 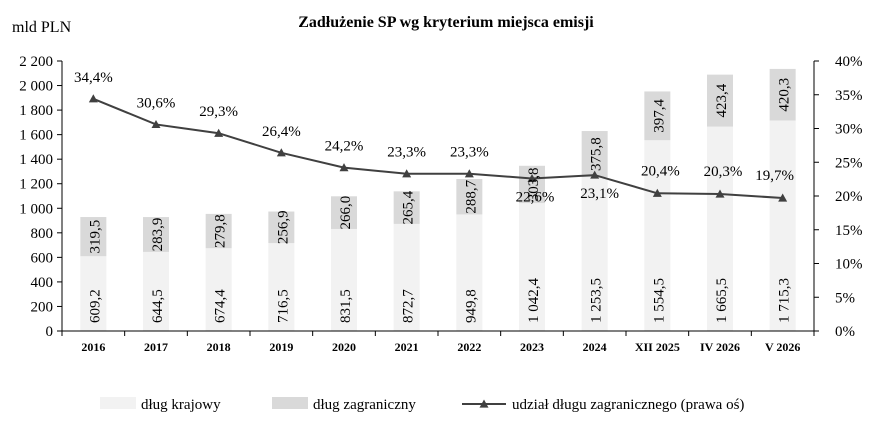 I want to click on label-share-10: 20,3%, so click(x=723, y=172).